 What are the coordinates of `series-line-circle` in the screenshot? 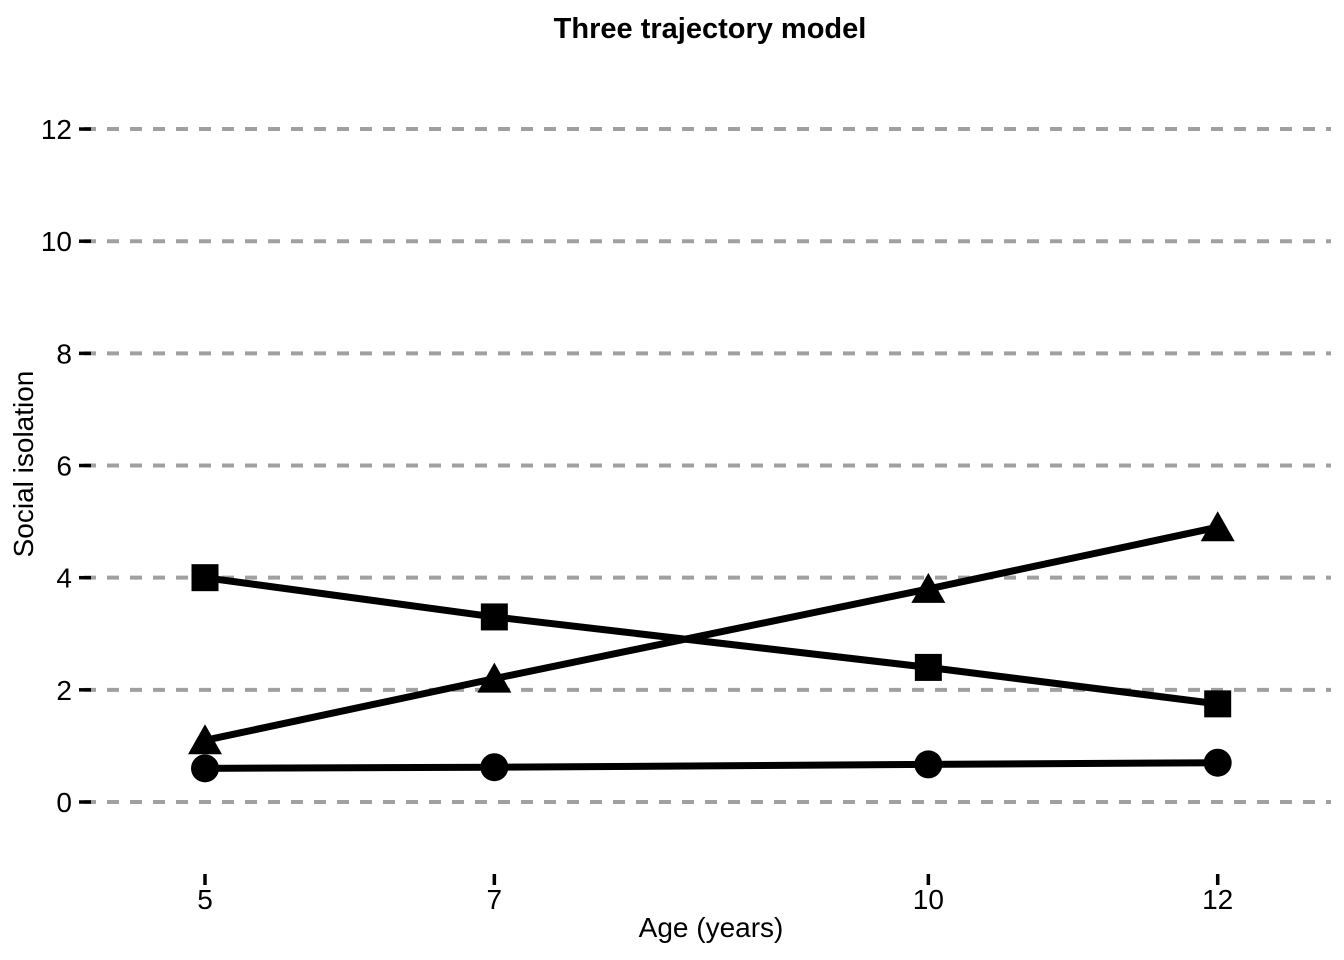 It's located at (711, 765).